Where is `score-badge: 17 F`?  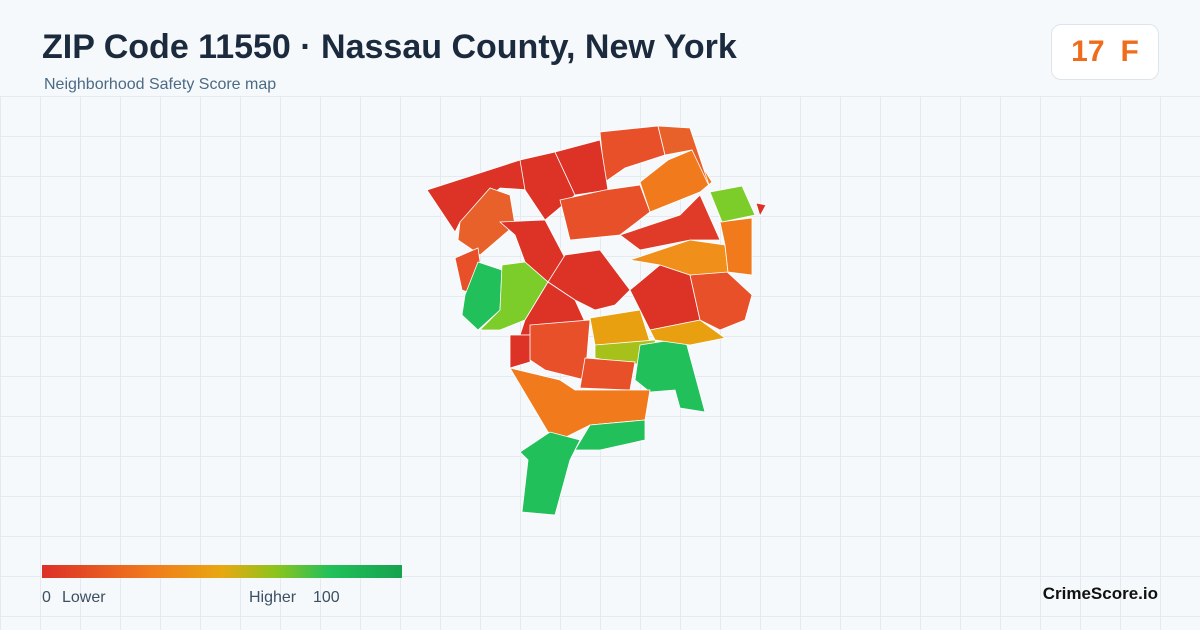 score-badge: 17 F is located at coordinates (1105, 52).